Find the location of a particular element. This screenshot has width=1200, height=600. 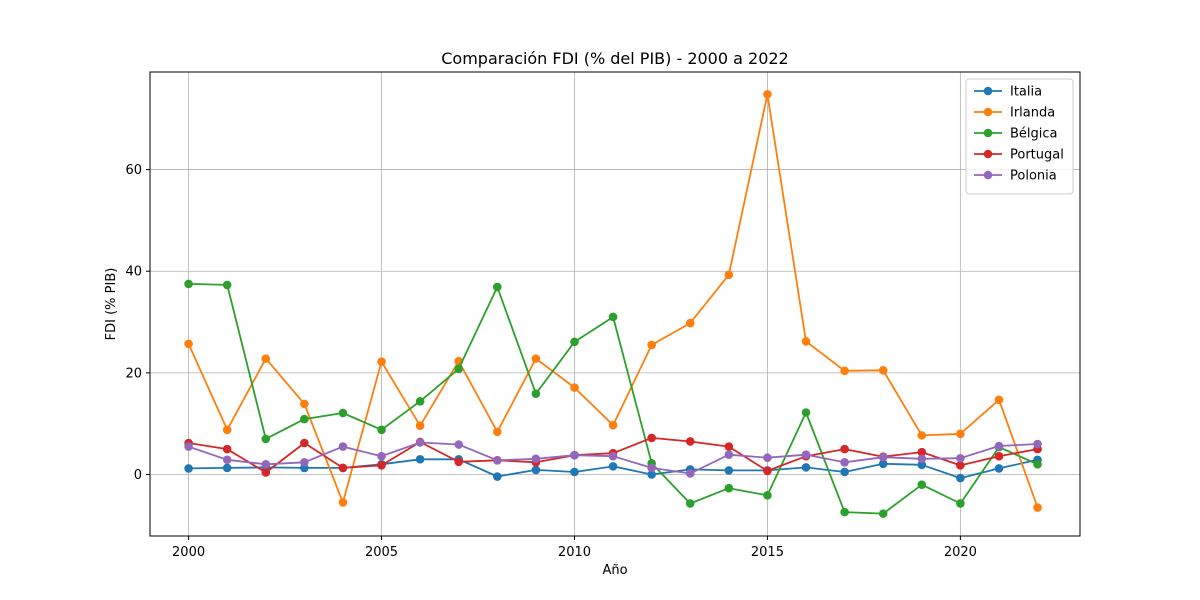

x-tick-label: 2015 is located at coordinates (767, 552).